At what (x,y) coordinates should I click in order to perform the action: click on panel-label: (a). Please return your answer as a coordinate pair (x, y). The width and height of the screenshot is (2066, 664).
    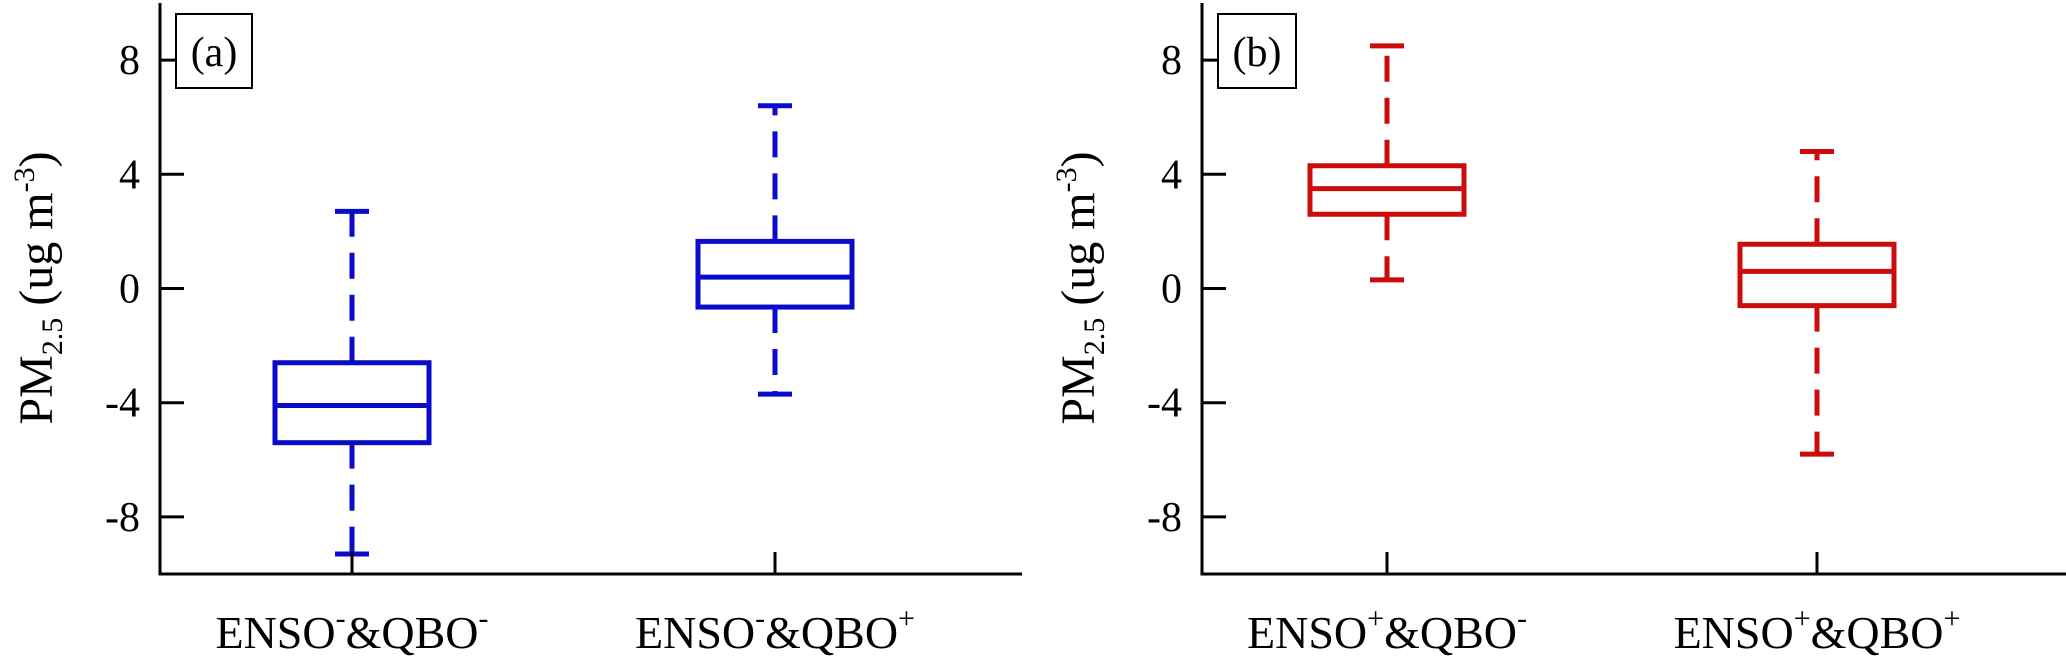
    Looking at the image, I should click on (214, 53).